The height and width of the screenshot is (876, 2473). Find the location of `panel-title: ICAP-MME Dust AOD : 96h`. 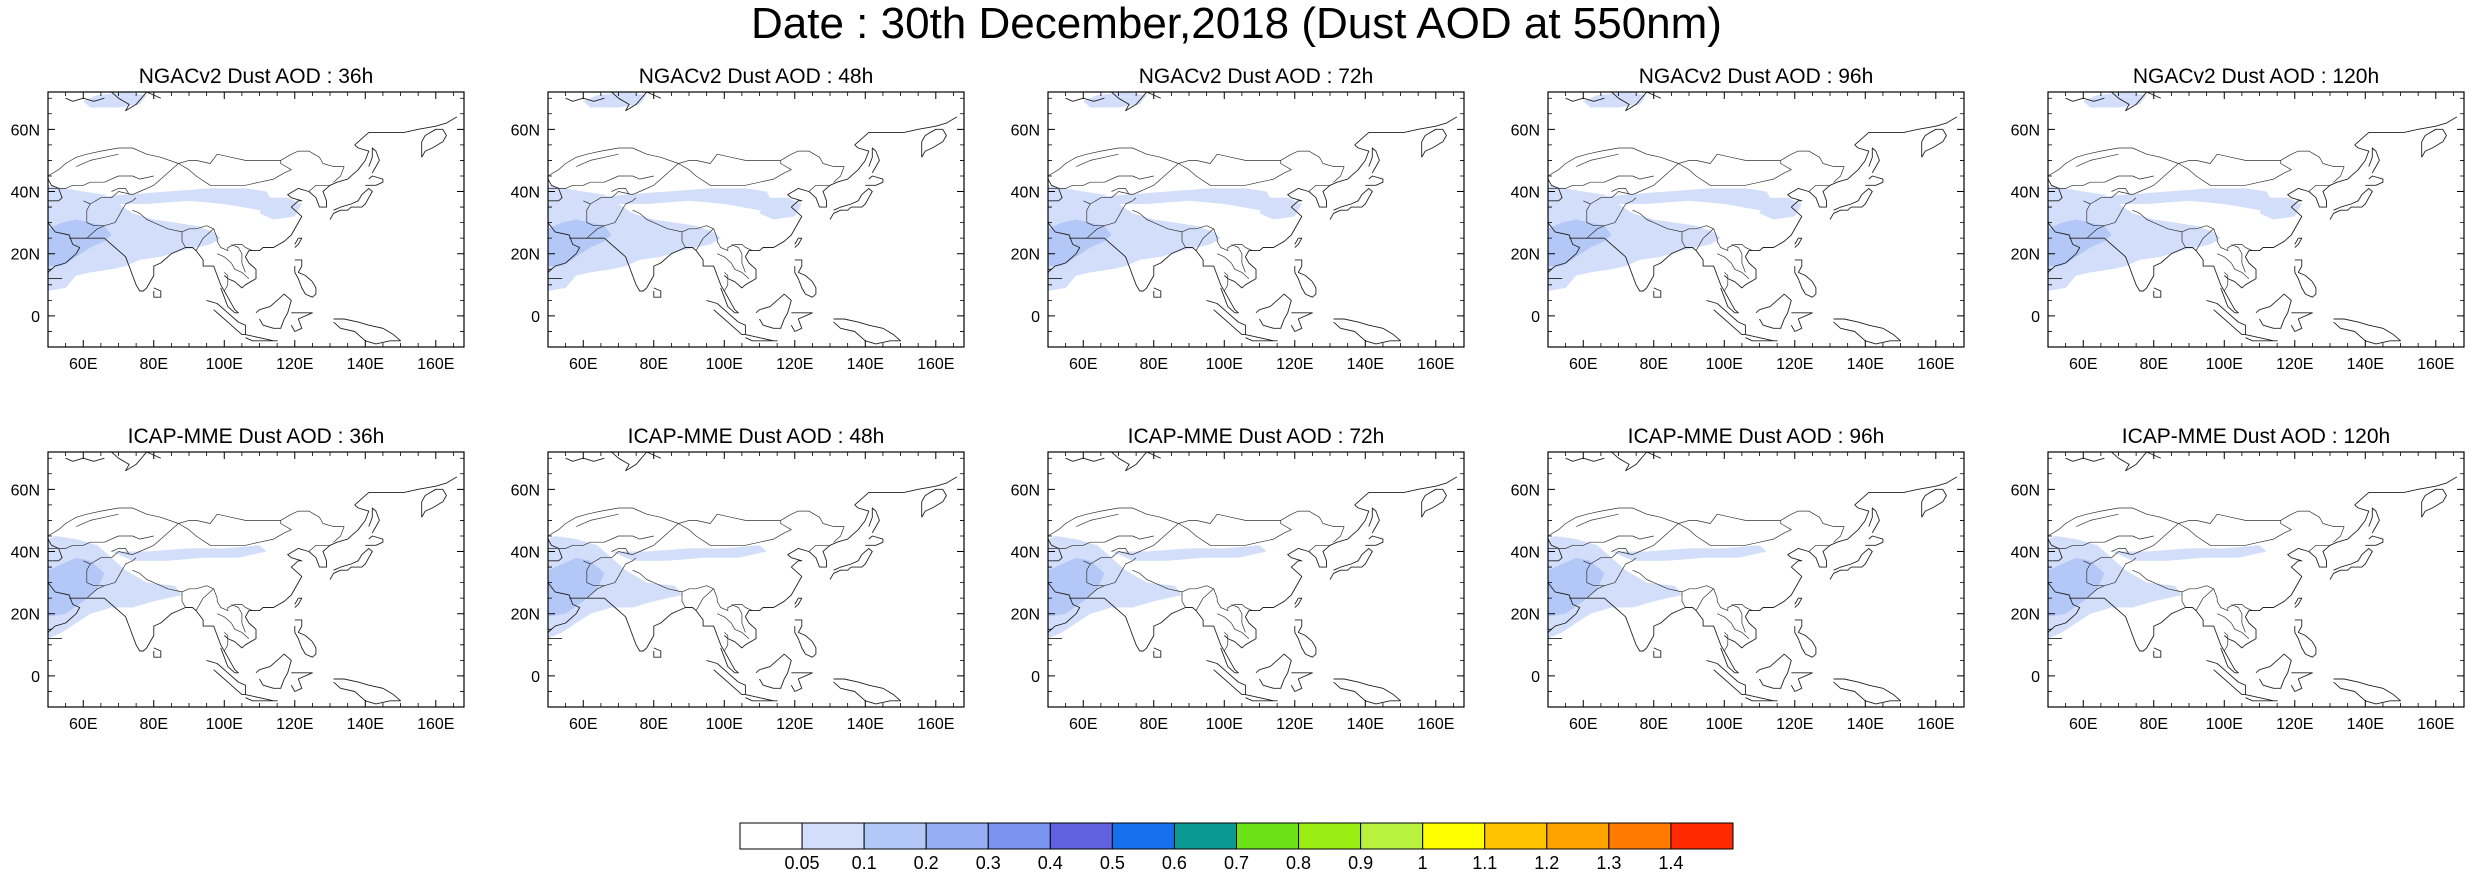

panel-title: ICAP-MME Dust AOD : 96h is located at coordinates (1756, 436).